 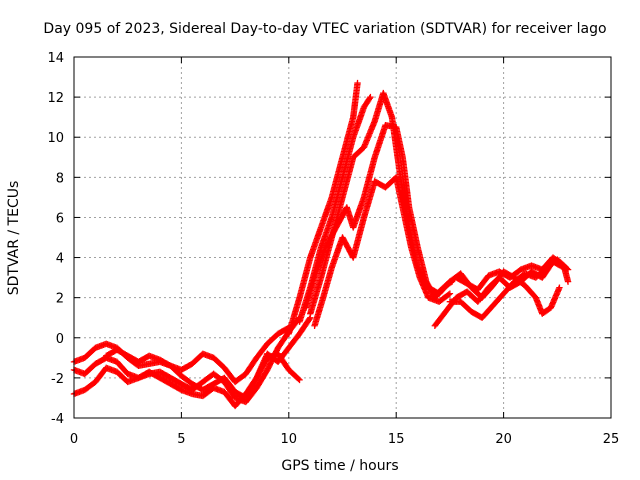 What do you see at coordinates (503, 439) in the screenshot?
I see `x-tick-label: 20` at bounding box center [503, 439].